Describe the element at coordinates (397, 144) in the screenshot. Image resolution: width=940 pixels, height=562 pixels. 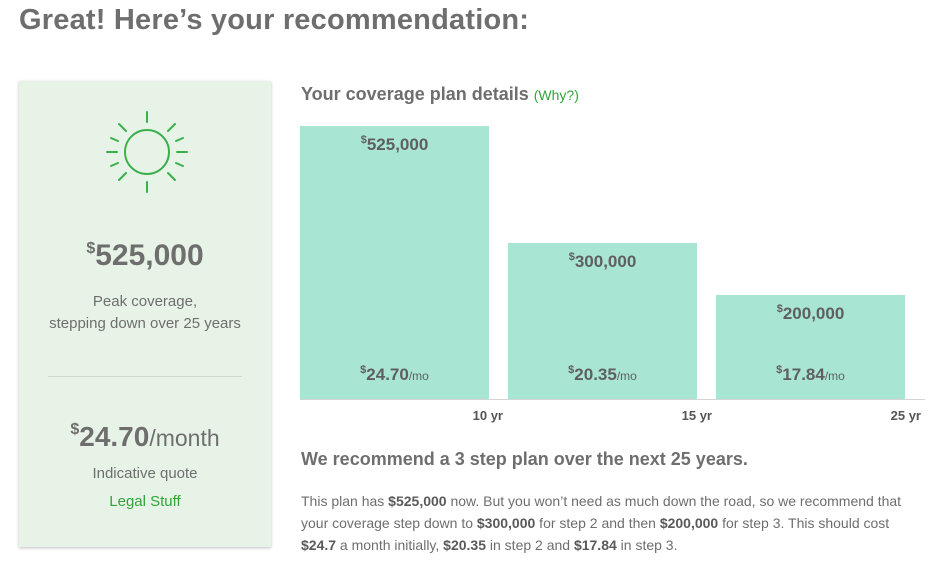
I see `bar-coverage-value: 525,000` at that location.